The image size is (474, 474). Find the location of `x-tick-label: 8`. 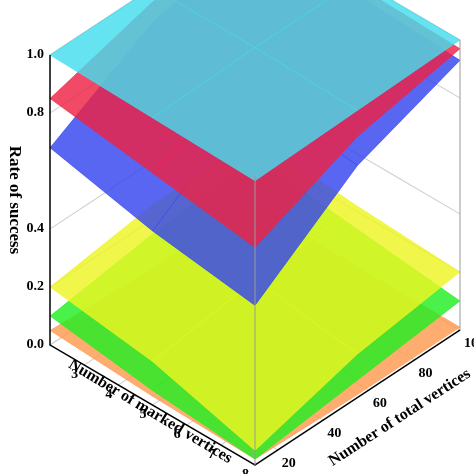

x-tick-label: 8 is located at coordinates (245, 470).